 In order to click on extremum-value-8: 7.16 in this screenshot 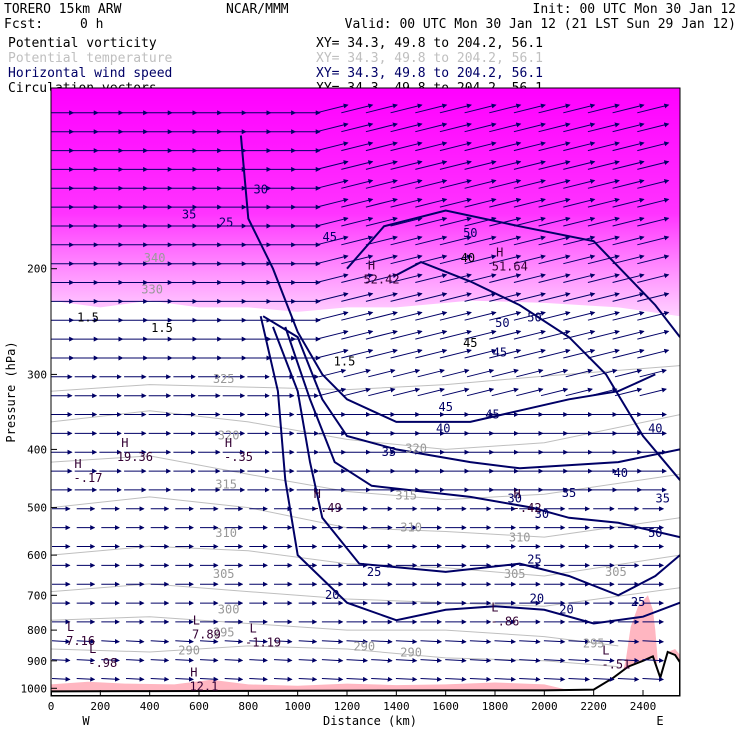, I will do `click(80, 641)`.